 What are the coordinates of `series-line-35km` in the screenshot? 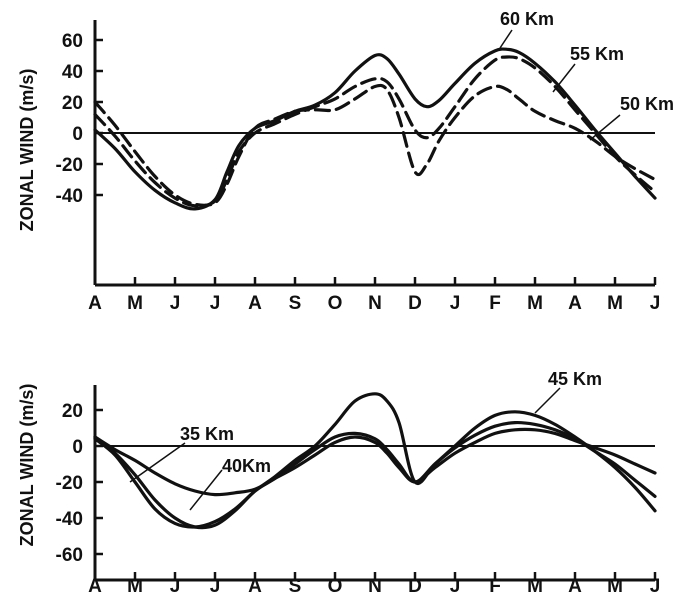 It's located at (375, 462).